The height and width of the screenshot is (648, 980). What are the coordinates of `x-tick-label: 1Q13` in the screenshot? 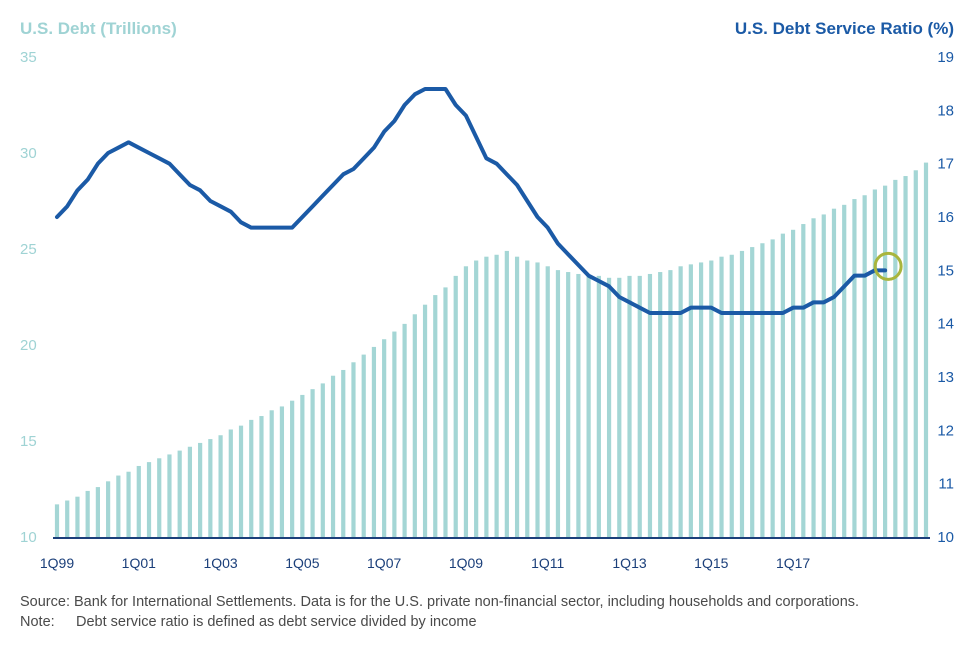 It's located at (629, 563).